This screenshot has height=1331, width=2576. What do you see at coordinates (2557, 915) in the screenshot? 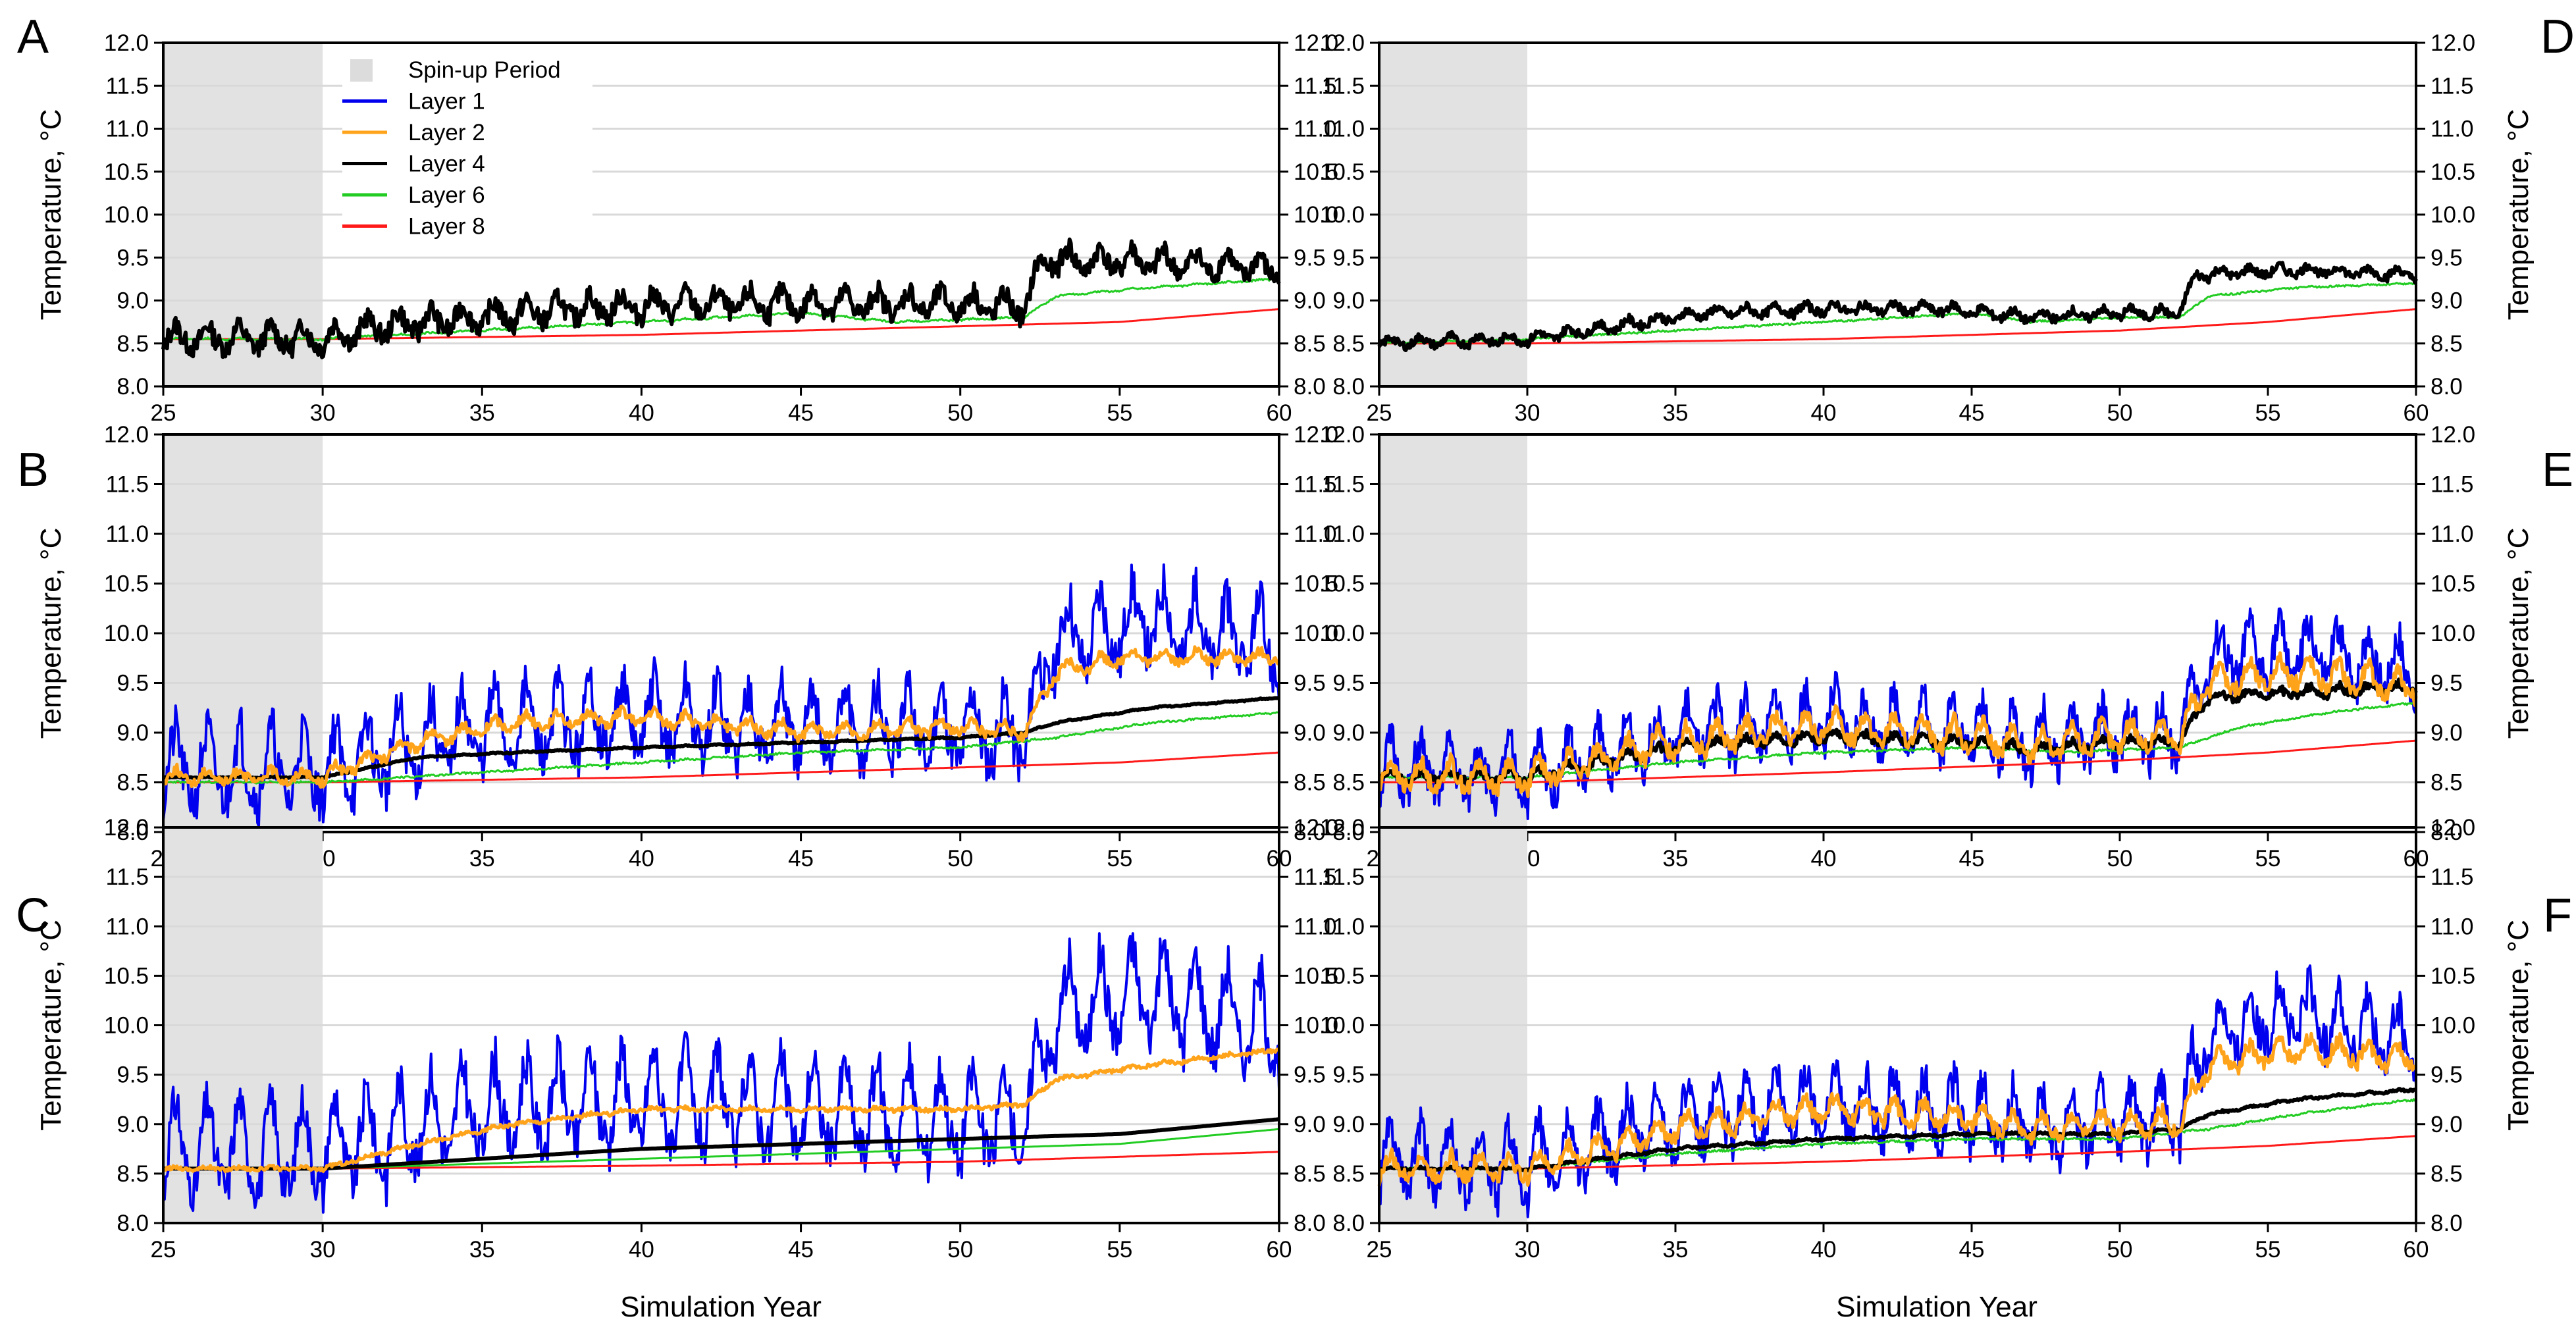
I see `panel-letter-f: F` at bounding box center [2557, 915].